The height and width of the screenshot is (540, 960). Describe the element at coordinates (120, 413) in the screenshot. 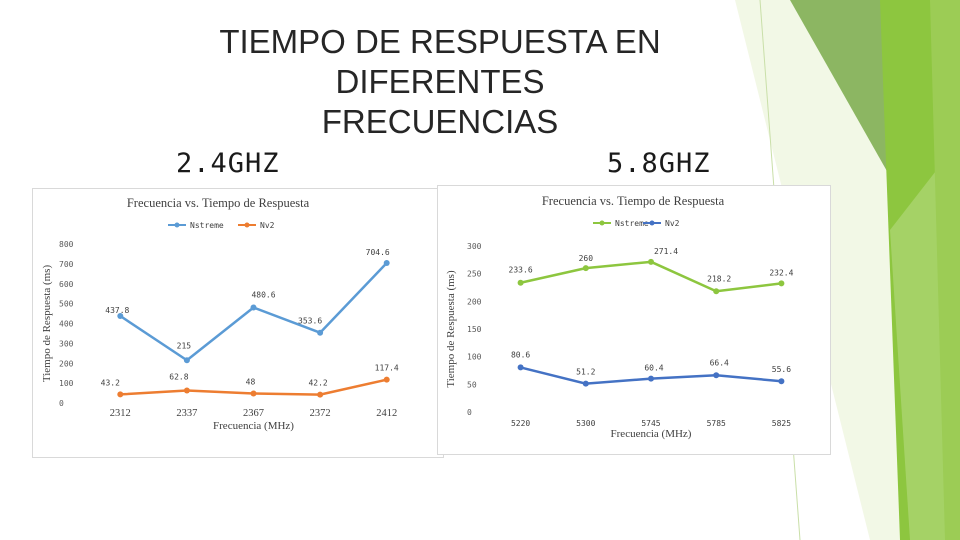

I see `x-tick-label: 2312` at that location.